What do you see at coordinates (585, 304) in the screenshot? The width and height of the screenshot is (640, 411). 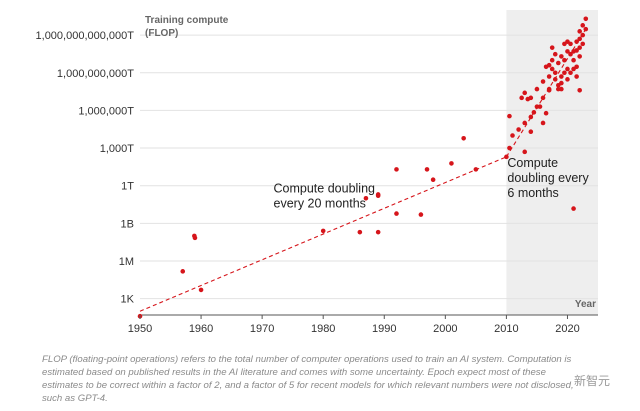 I see `x-axis-title: Year` at bounding box center [585, 304].